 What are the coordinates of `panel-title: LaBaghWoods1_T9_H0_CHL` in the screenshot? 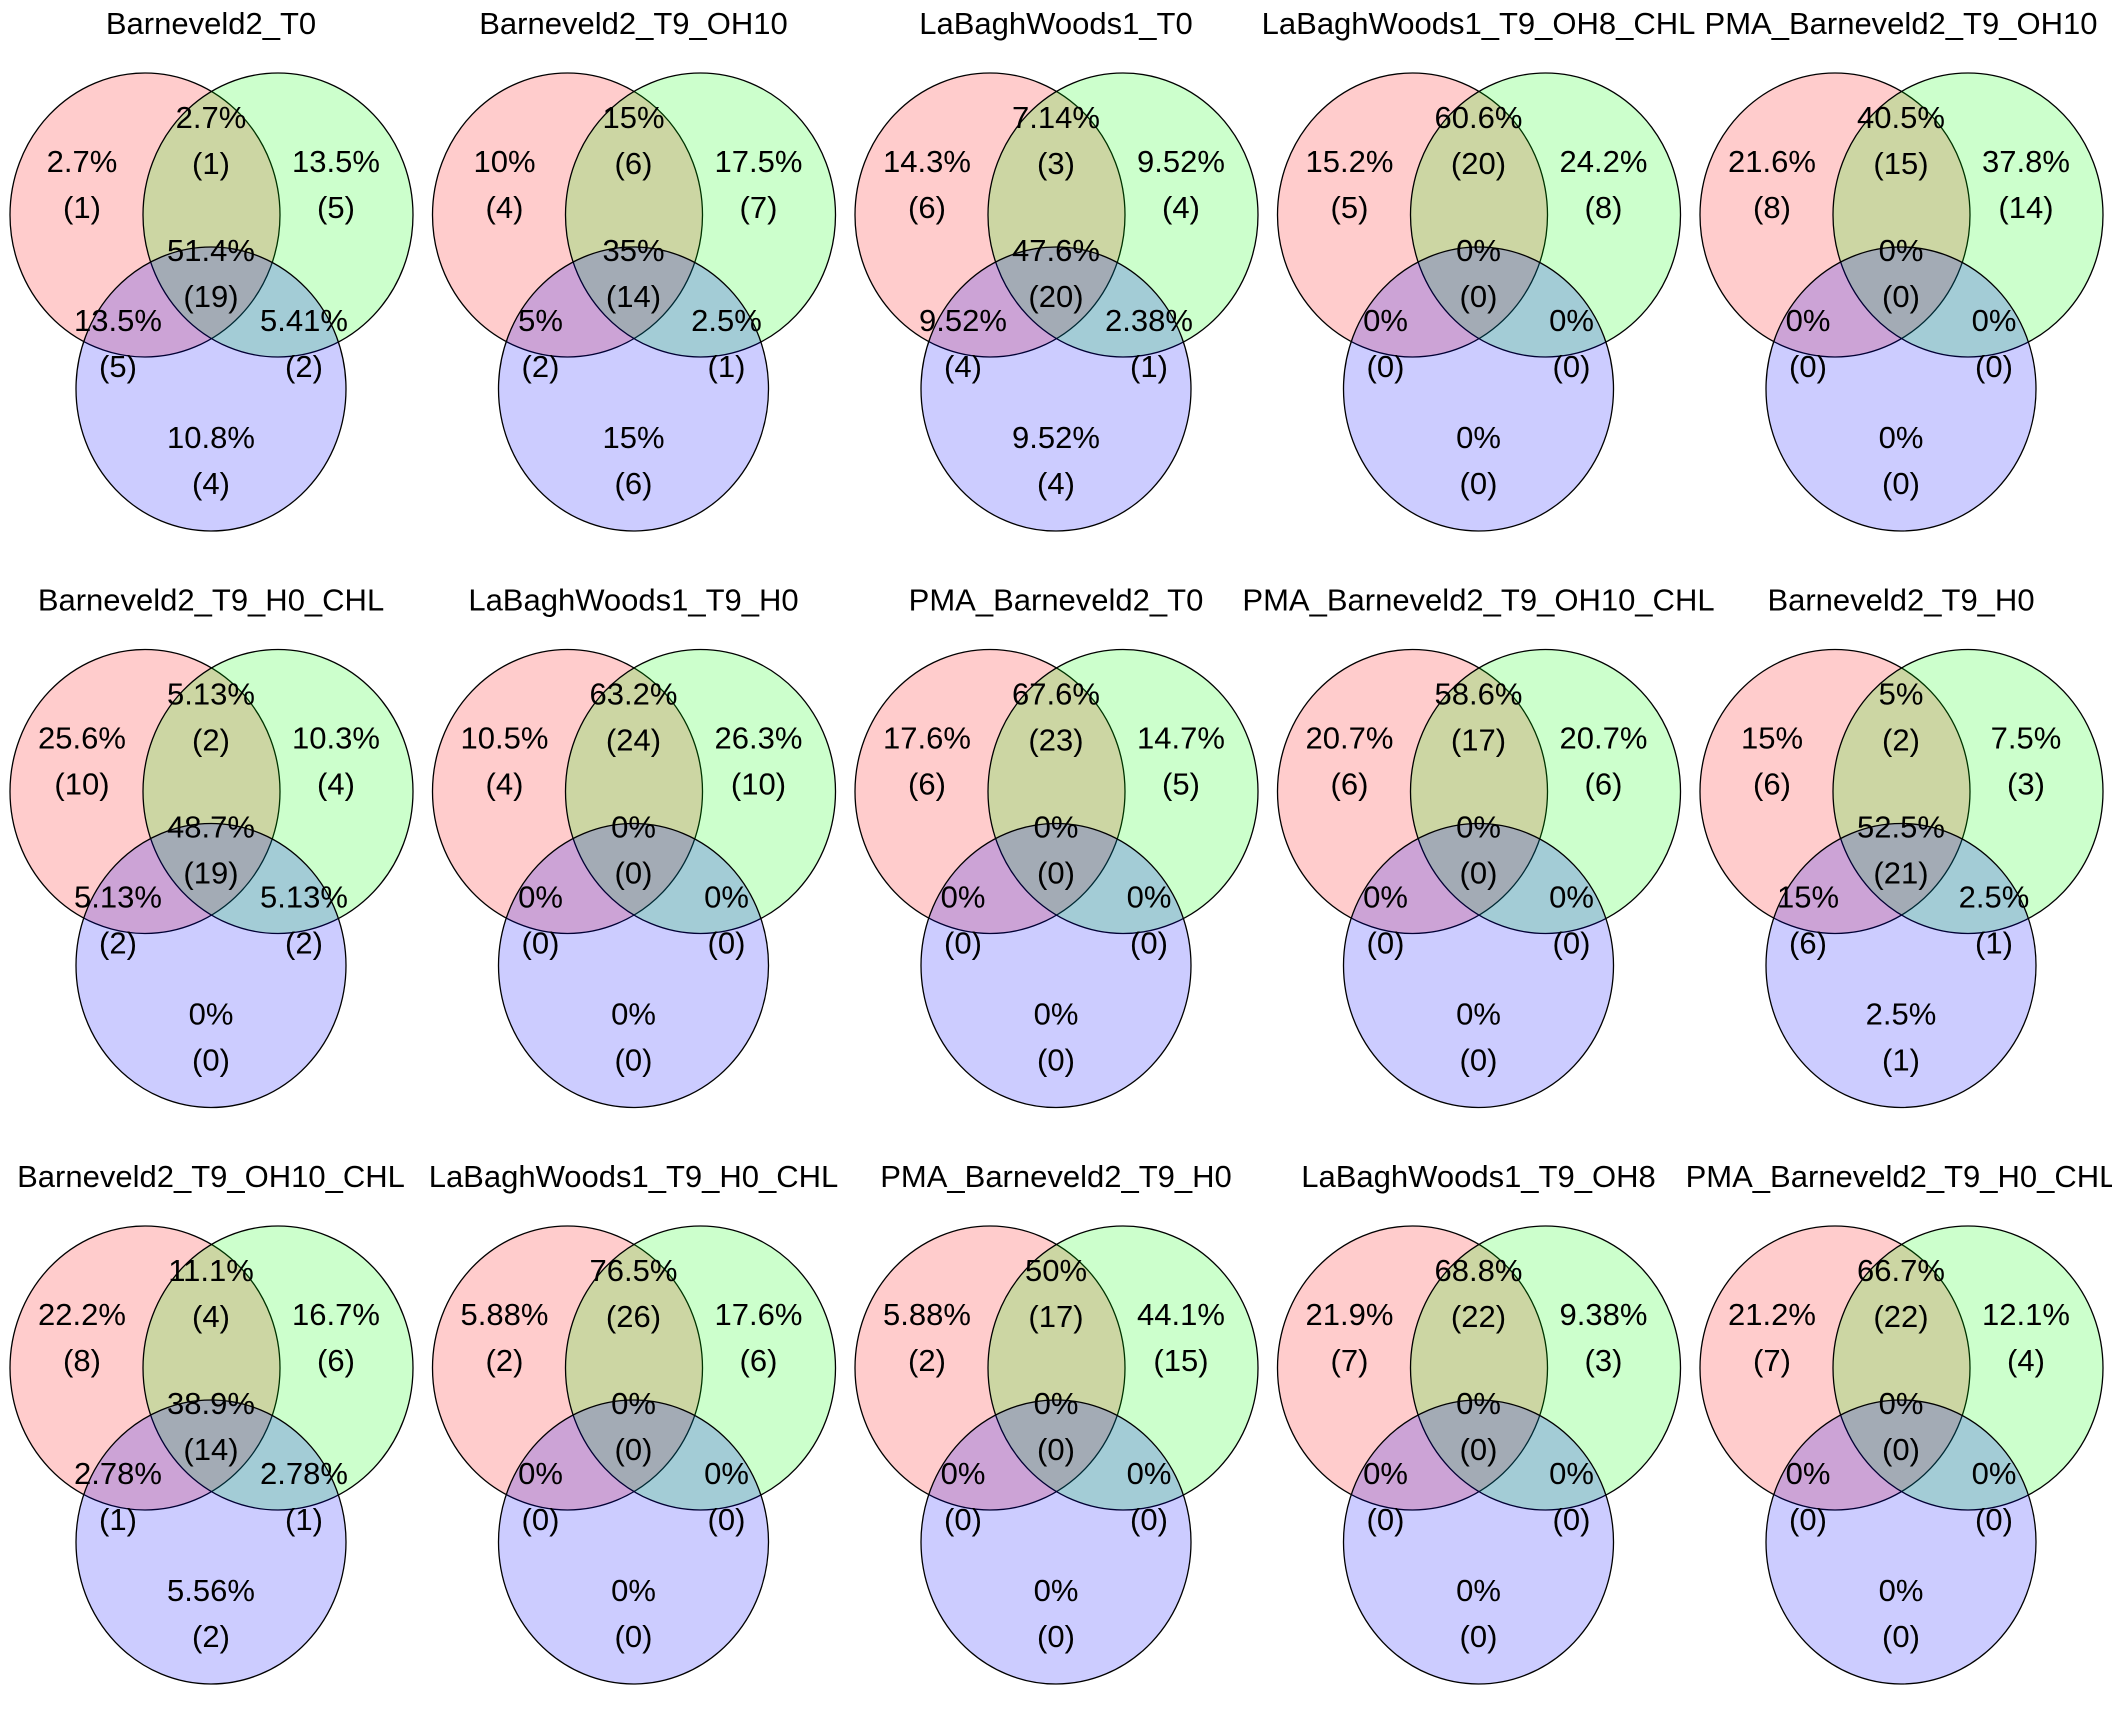 It's located at (634, 1176).